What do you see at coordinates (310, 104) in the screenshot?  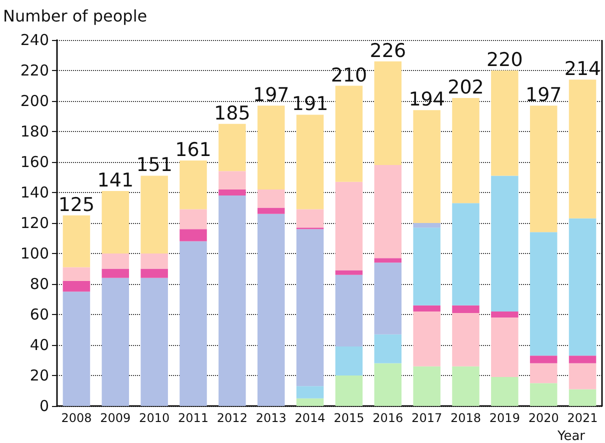 I see `total-label: 191` at bounding box center [310, 104].